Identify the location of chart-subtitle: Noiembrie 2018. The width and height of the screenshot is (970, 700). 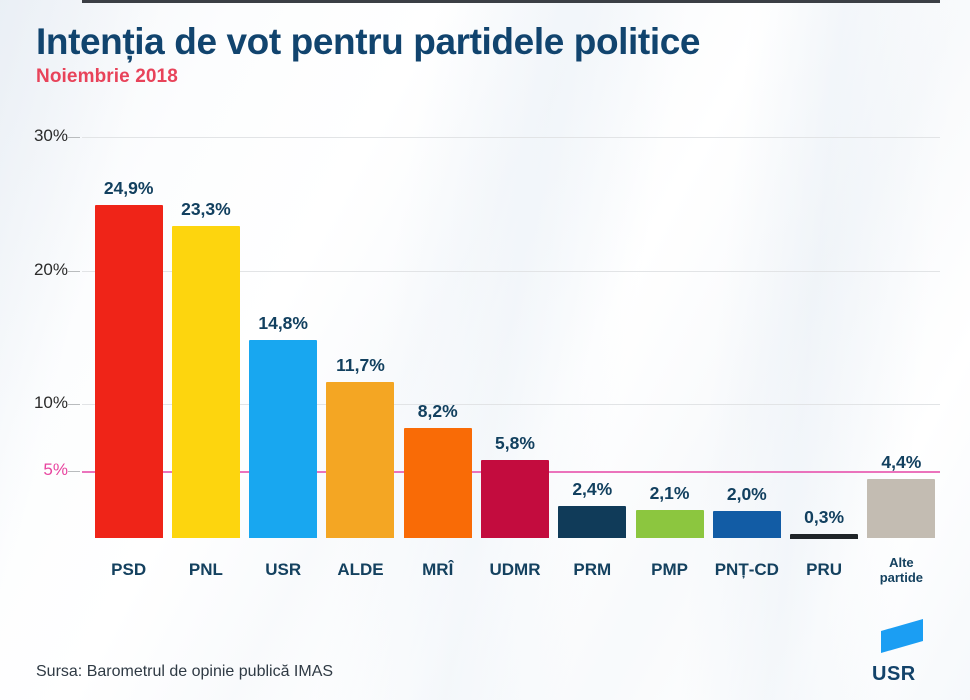
(107, 77).